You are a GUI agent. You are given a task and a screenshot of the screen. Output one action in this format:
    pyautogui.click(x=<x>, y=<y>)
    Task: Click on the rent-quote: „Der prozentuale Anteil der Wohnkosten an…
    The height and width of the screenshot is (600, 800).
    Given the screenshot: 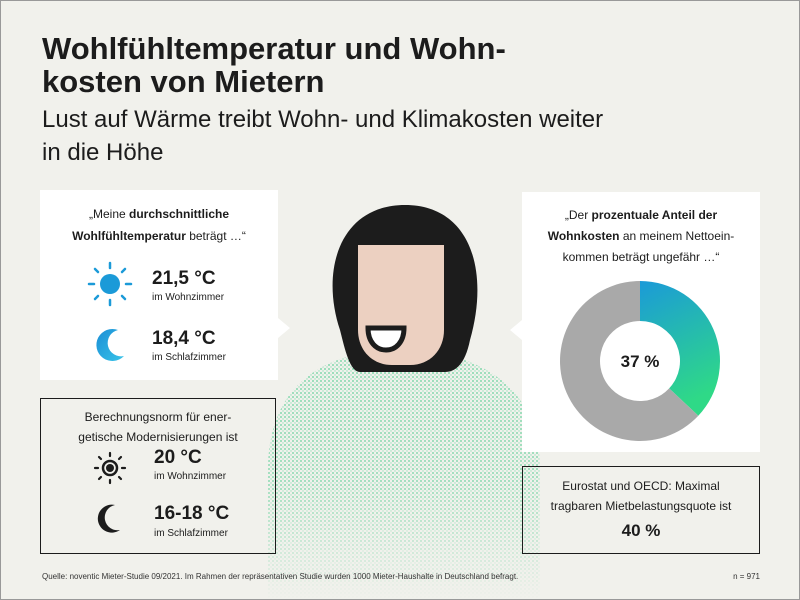 What is the action you would take?
    pyautogui.click(x=641, y=236)
    